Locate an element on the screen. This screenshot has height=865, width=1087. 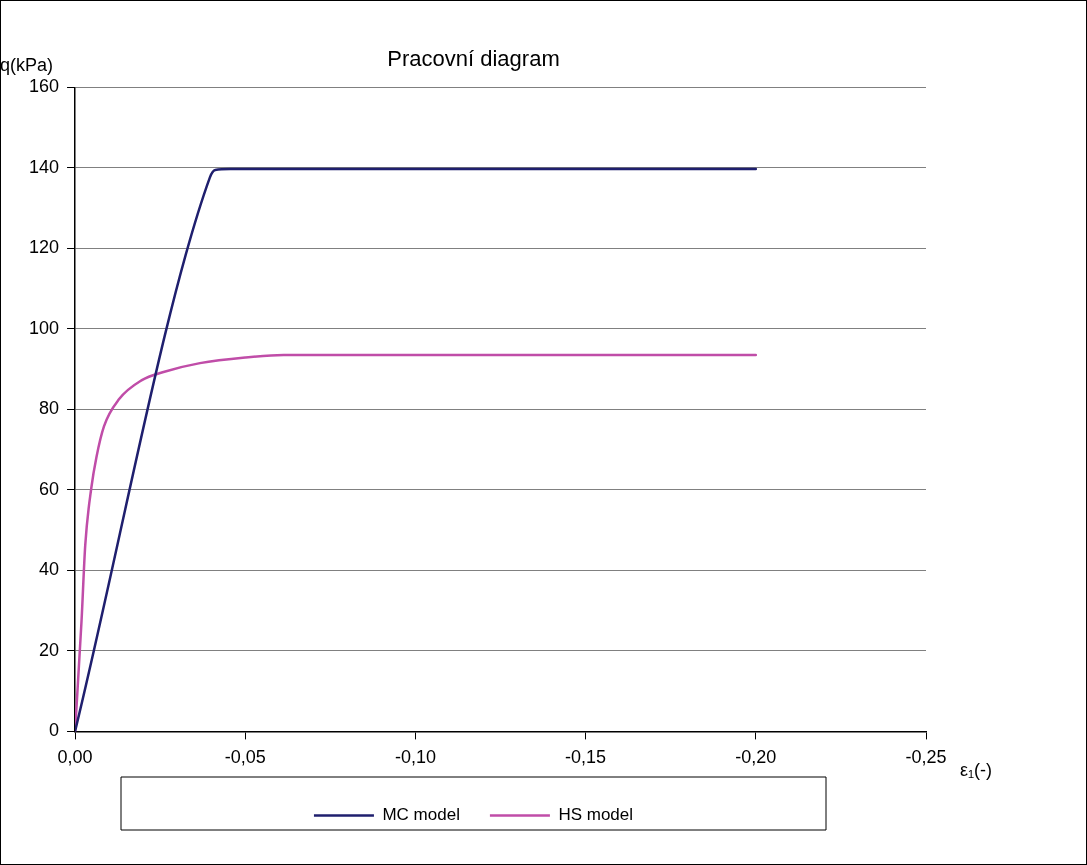
x-tick-label: -0,05 is located at coordinates (245, 757).